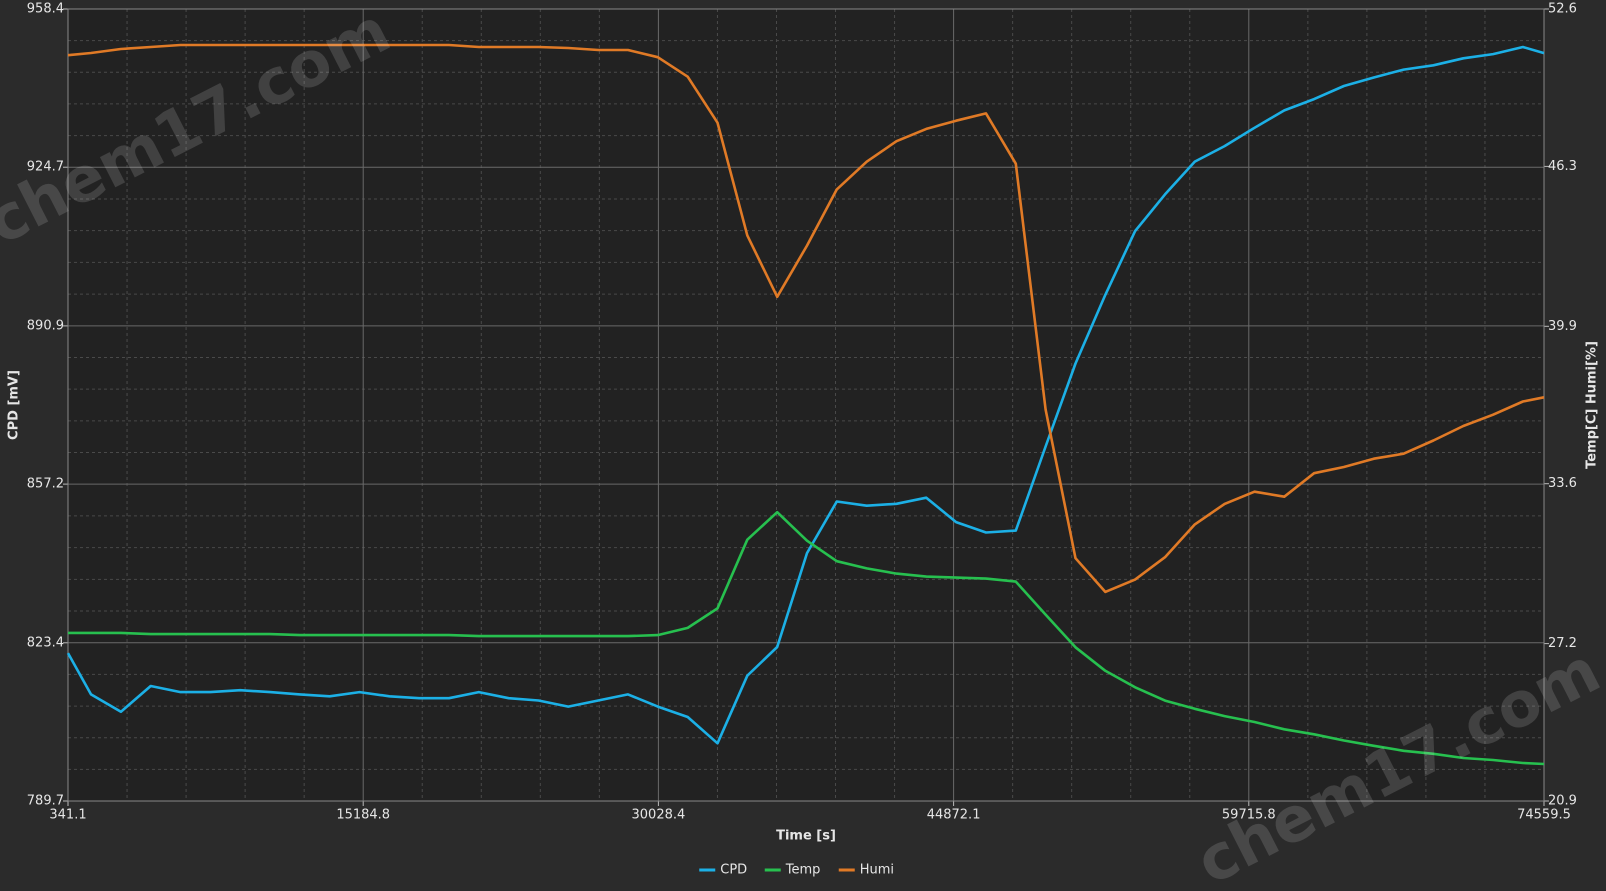 This screenshot has height=891, width=1606. What do you see at coordinates (45, 642) in the screenshot?
I see `y-tick-label: 823.4` at bounding box center [45, 642].